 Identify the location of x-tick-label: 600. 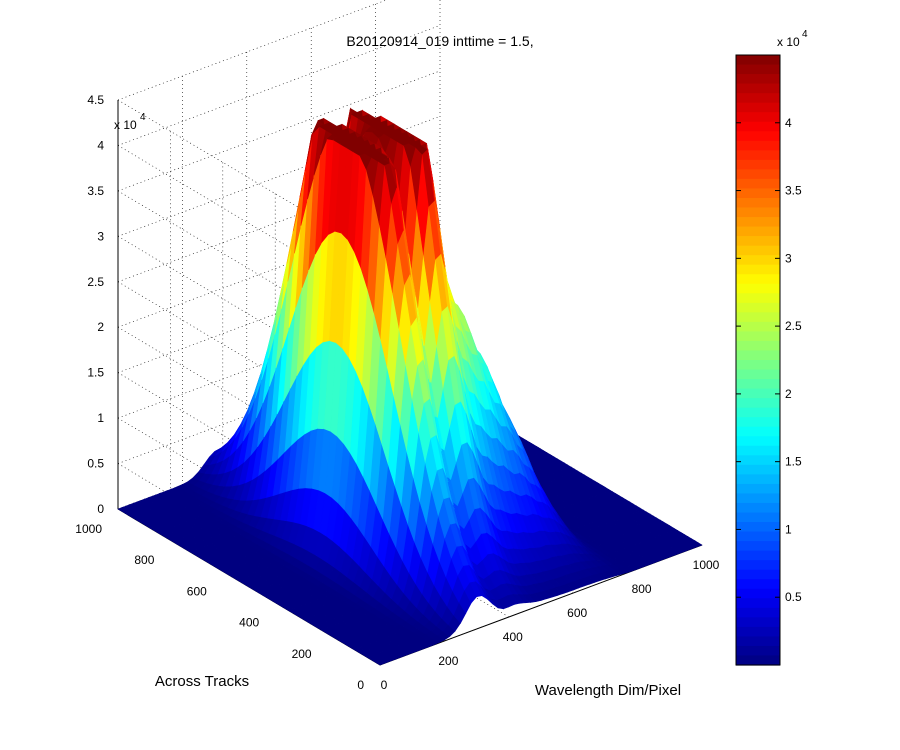
(577, 613).